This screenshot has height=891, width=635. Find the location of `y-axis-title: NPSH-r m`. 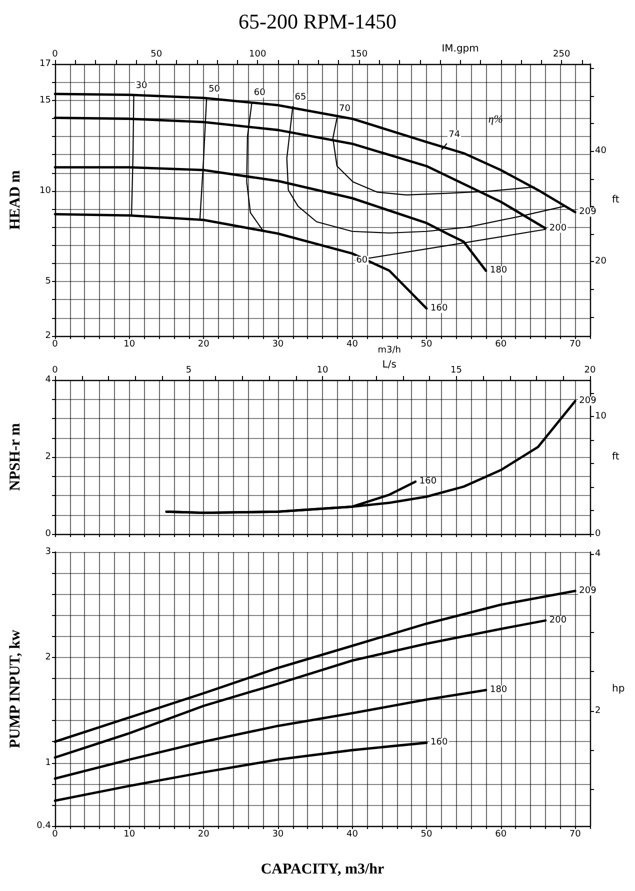

y-axis-title: NPSH-r m is located at coordinates (16, 456).